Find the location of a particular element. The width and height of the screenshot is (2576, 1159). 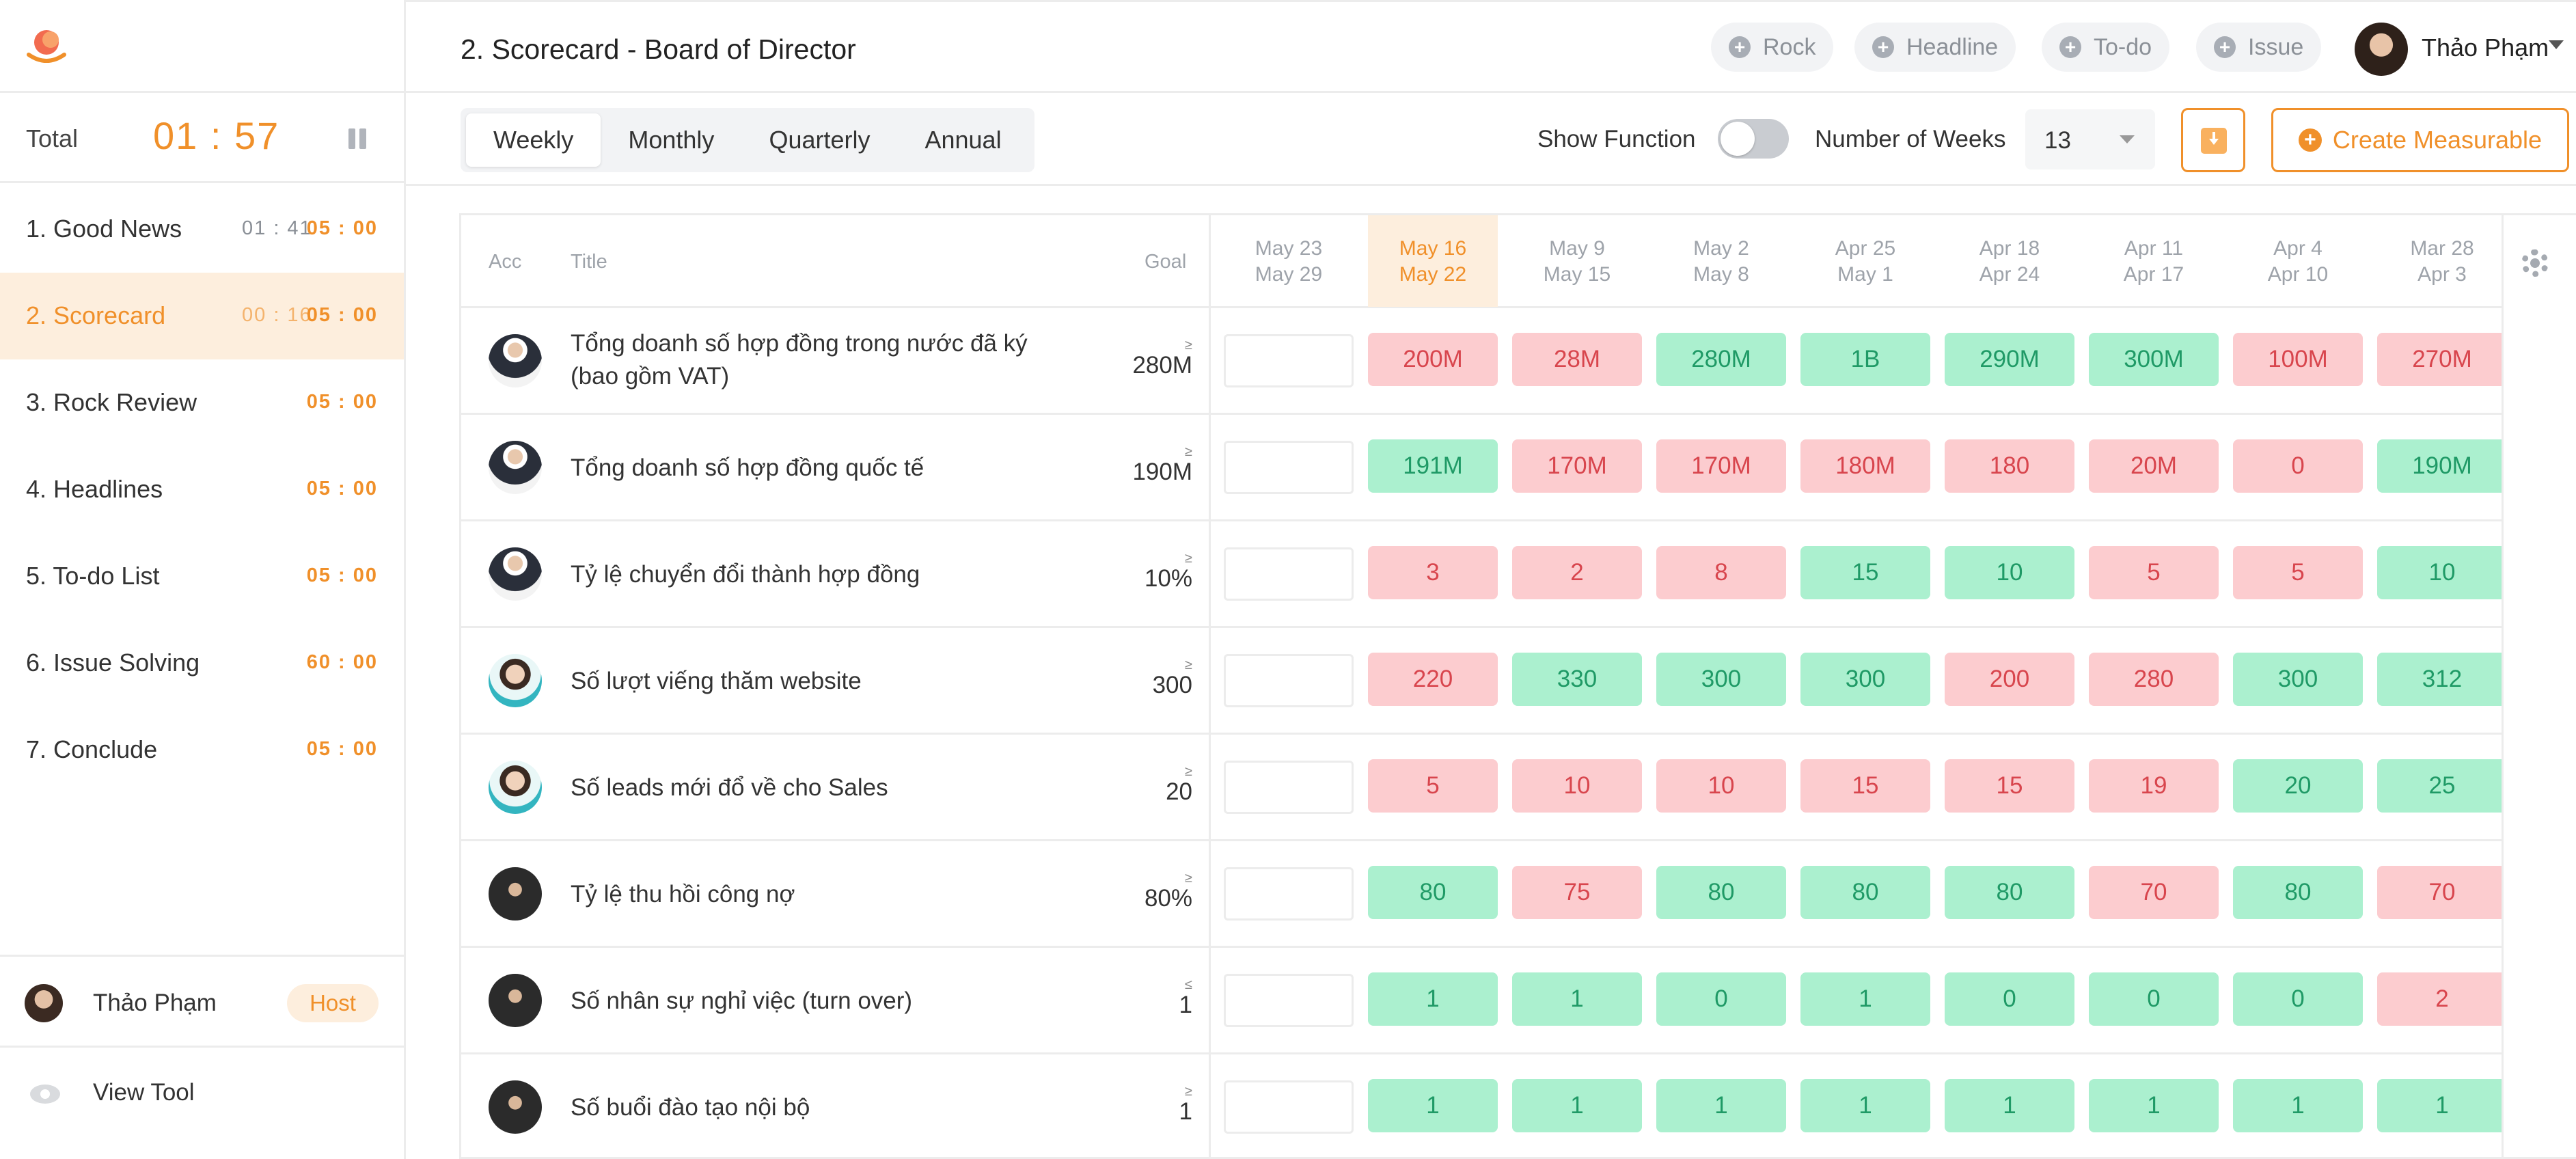

score-cell: 100M is located at coordinates (2298, 360).